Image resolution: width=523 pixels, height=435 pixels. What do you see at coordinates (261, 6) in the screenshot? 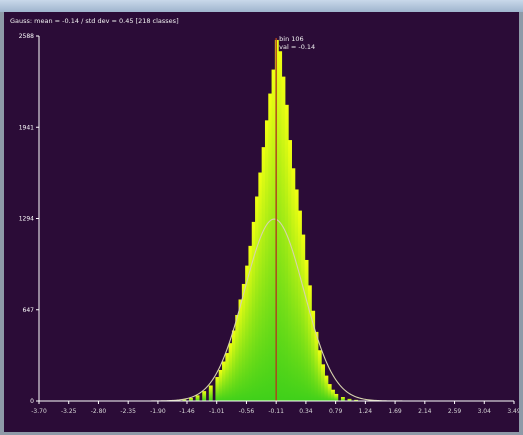
I see `window-top-edge` at bounding box center [261, 6].